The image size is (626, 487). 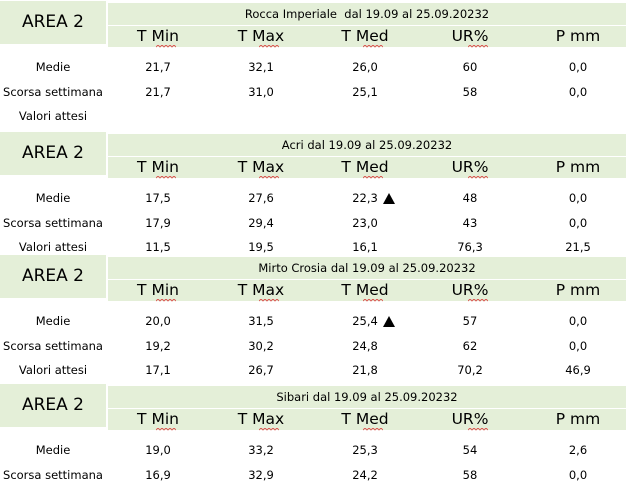 I want to click on data-row: Scorsa settimana 17,9 29,4 23,0 43 0,0, so click(x=313, y=223).